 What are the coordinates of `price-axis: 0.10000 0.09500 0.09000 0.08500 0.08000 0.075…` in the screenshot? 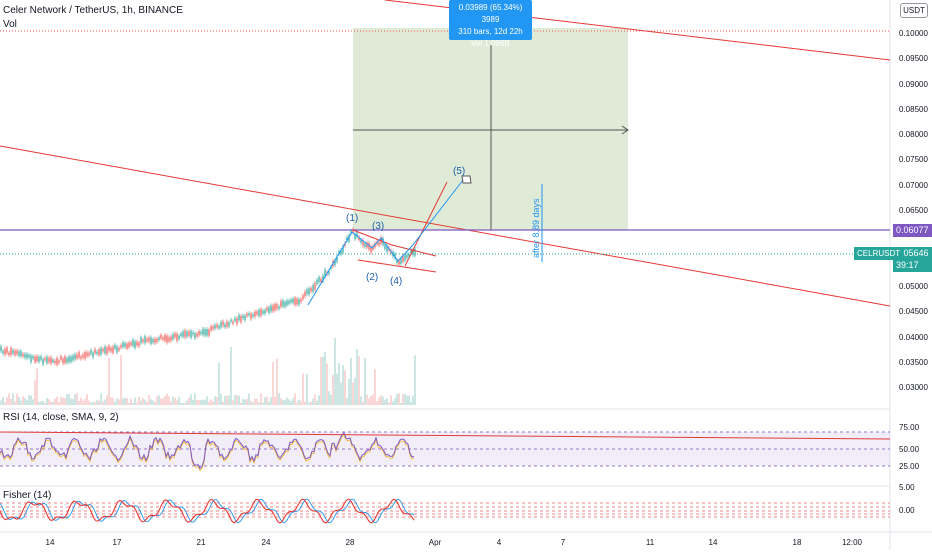 It's located at (913, 210).